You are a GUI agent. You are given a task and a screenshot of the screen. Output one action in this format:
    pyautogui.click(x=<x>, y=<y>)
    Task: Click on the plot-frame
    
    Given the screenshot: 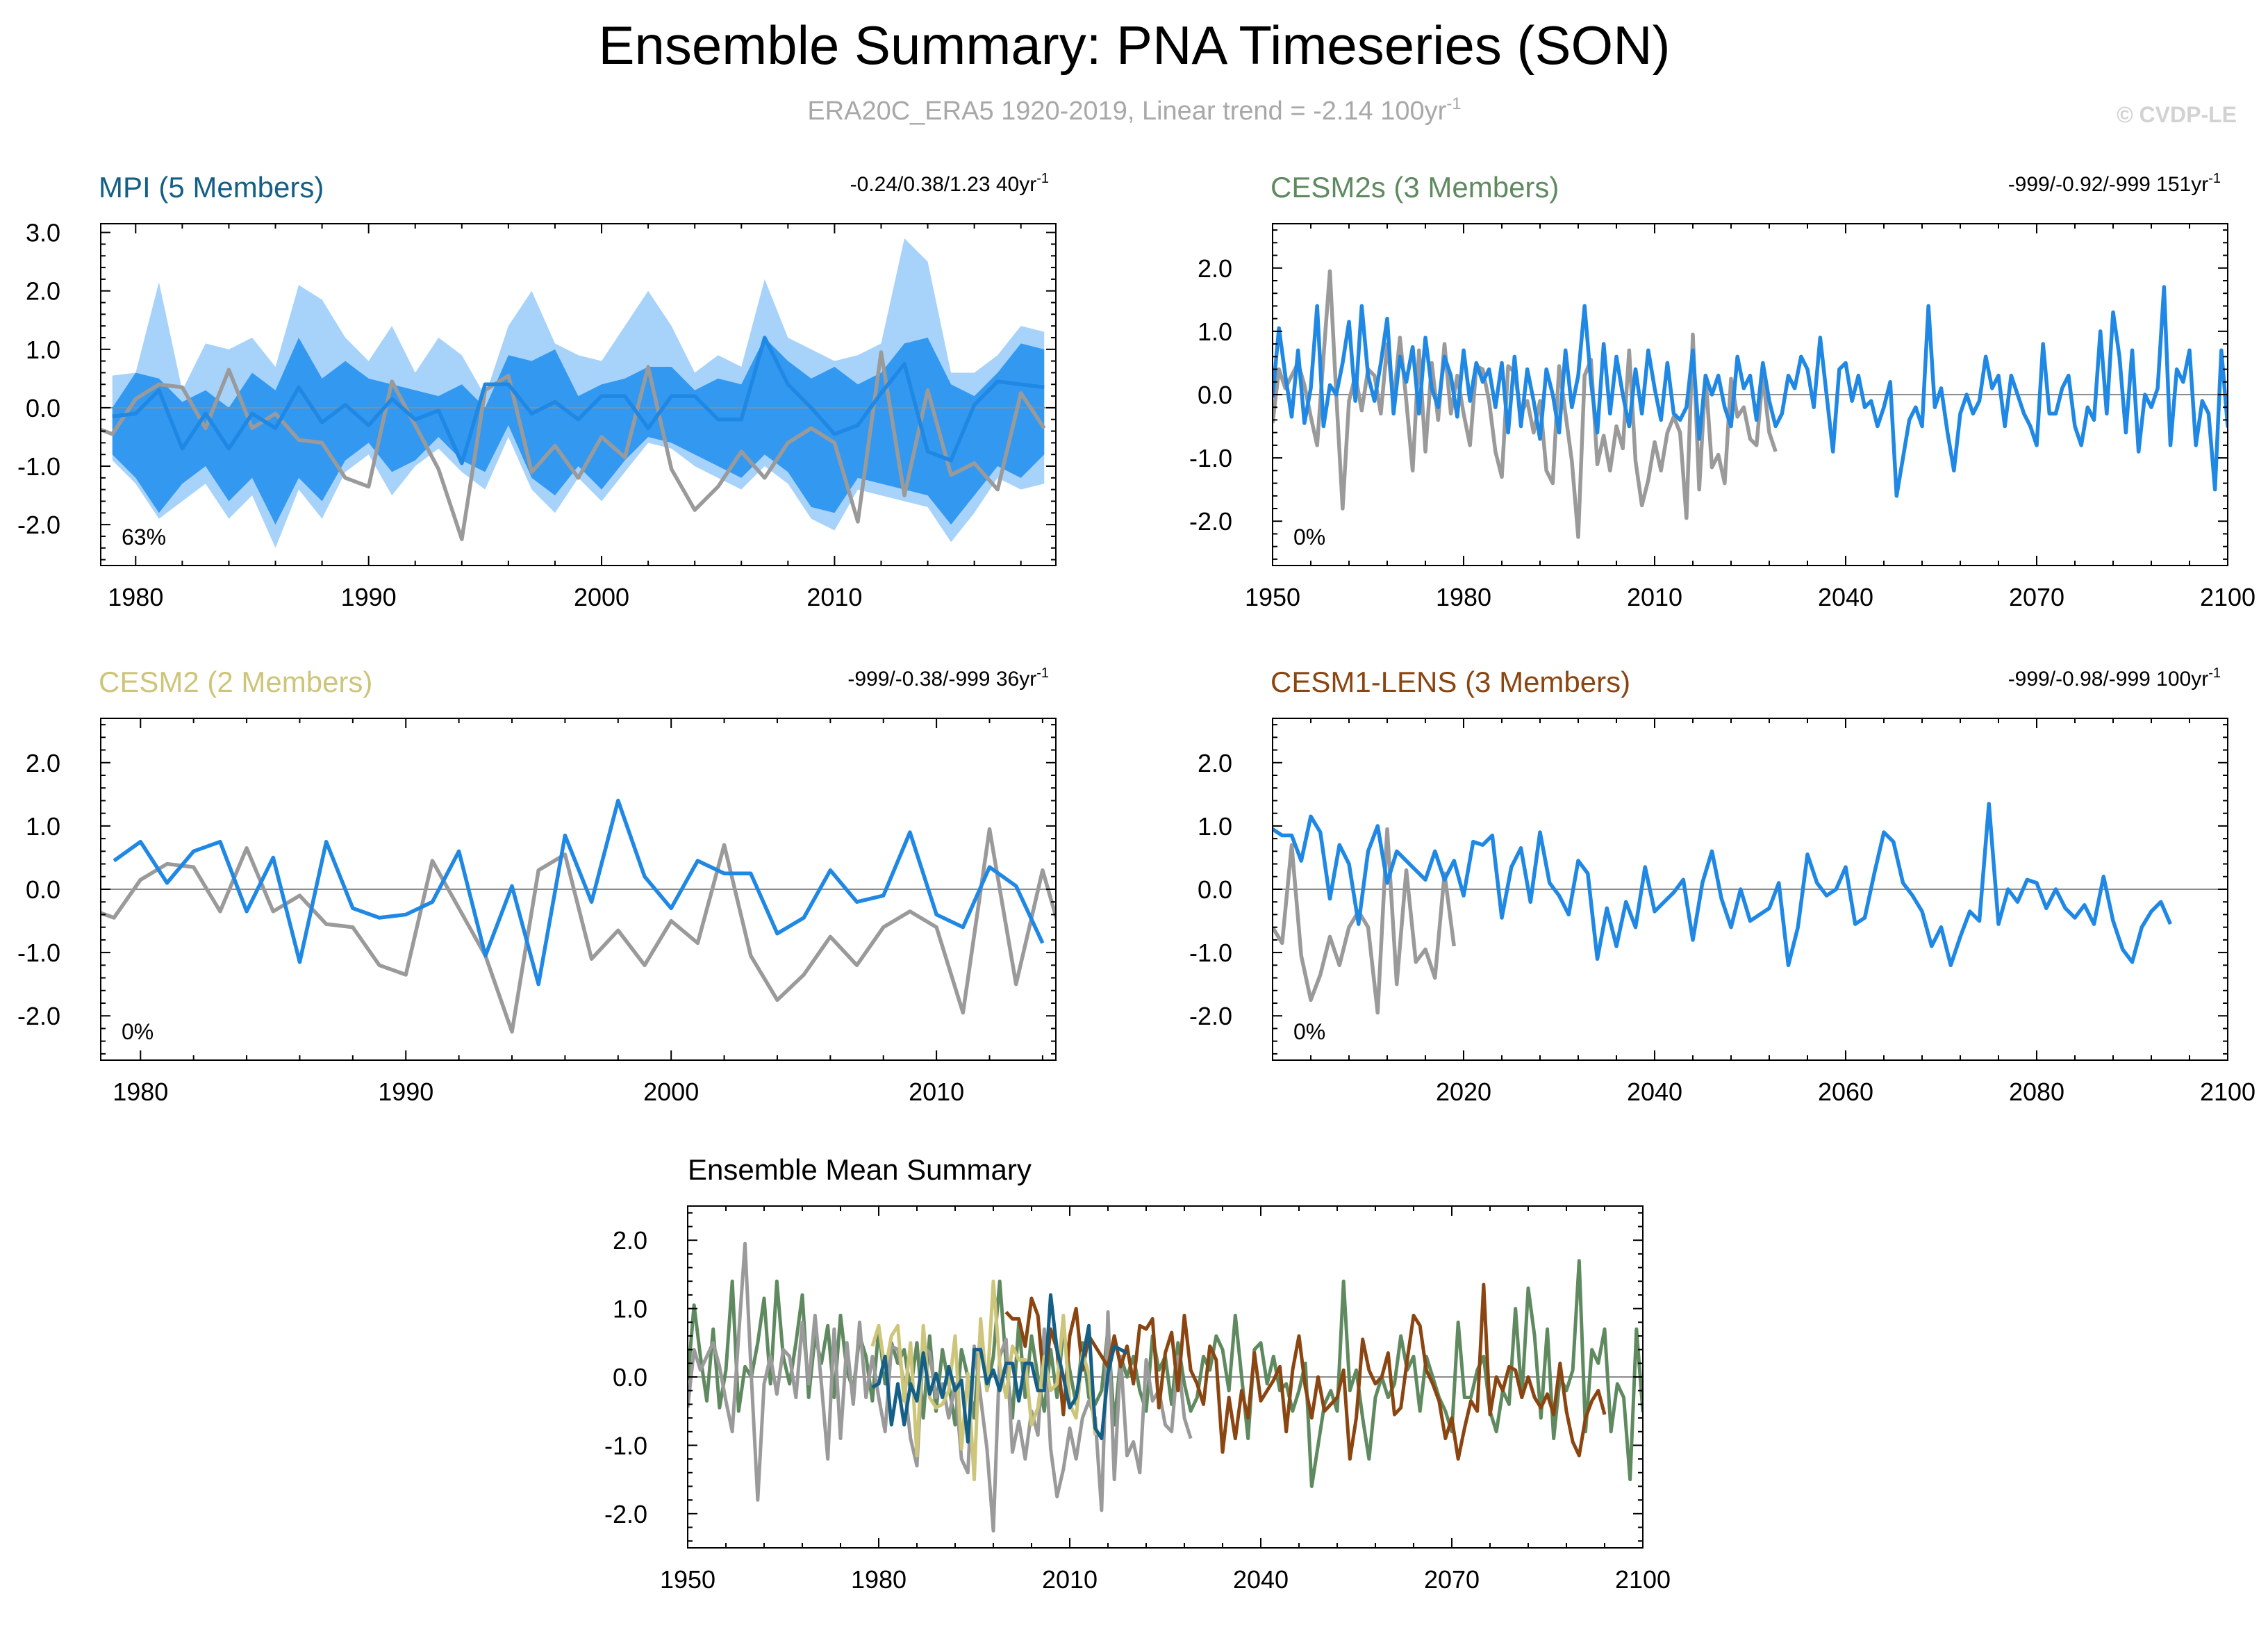 What is the action you would take?
    pyautogui.click(x=578, y=394)
    